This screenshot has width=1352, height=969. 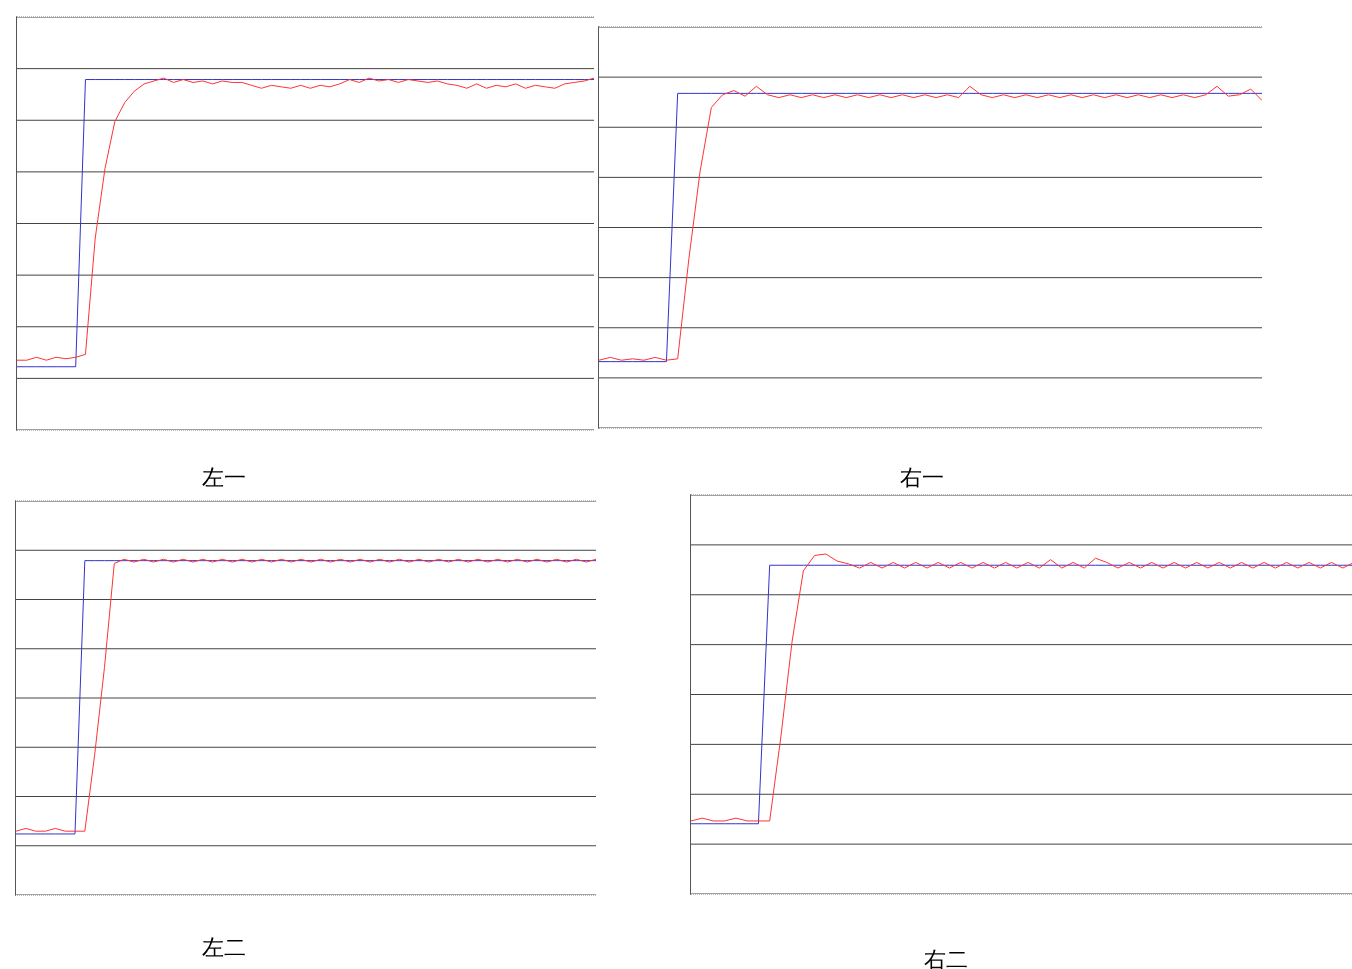 I want to click on text: 左一, so click(x=224, y=478).